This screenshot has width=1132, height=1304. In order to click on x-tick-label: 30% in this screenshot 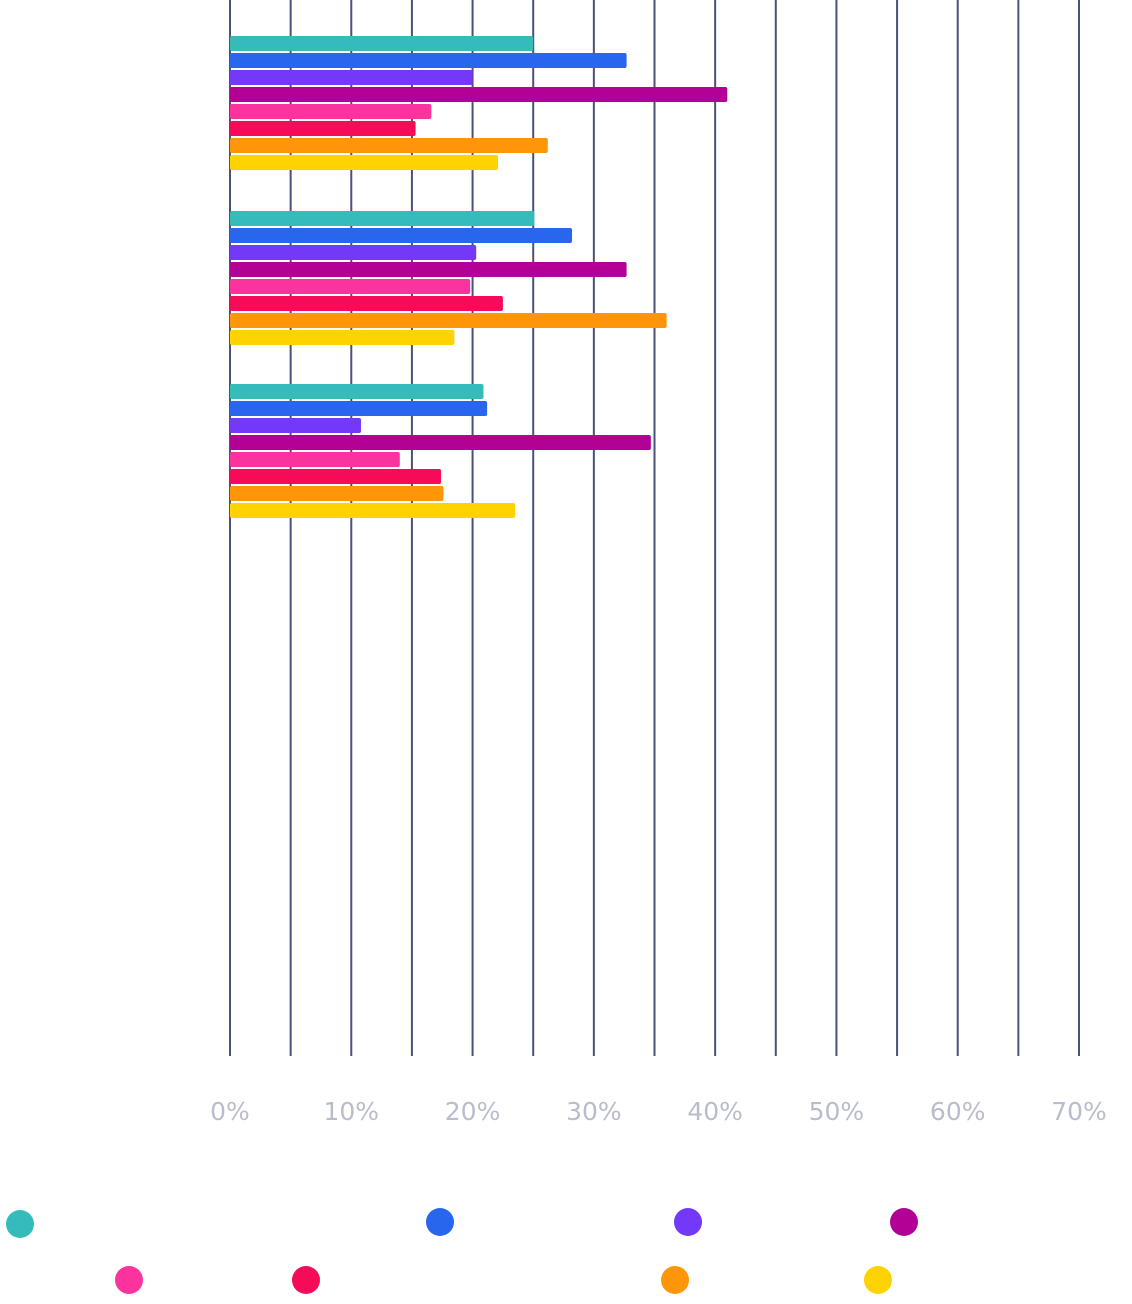, I will do `click(594, 1111)`.